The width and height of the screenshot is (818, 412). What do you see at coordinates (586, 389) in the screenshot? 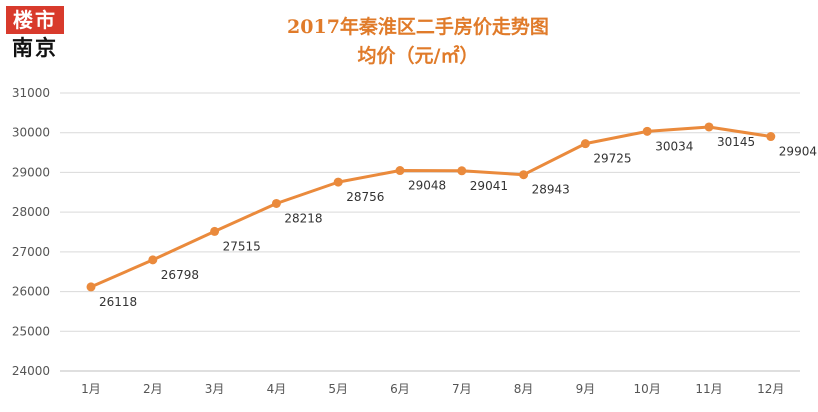
I see `x-tick-label: 9月` at bounding box center [586, 389].